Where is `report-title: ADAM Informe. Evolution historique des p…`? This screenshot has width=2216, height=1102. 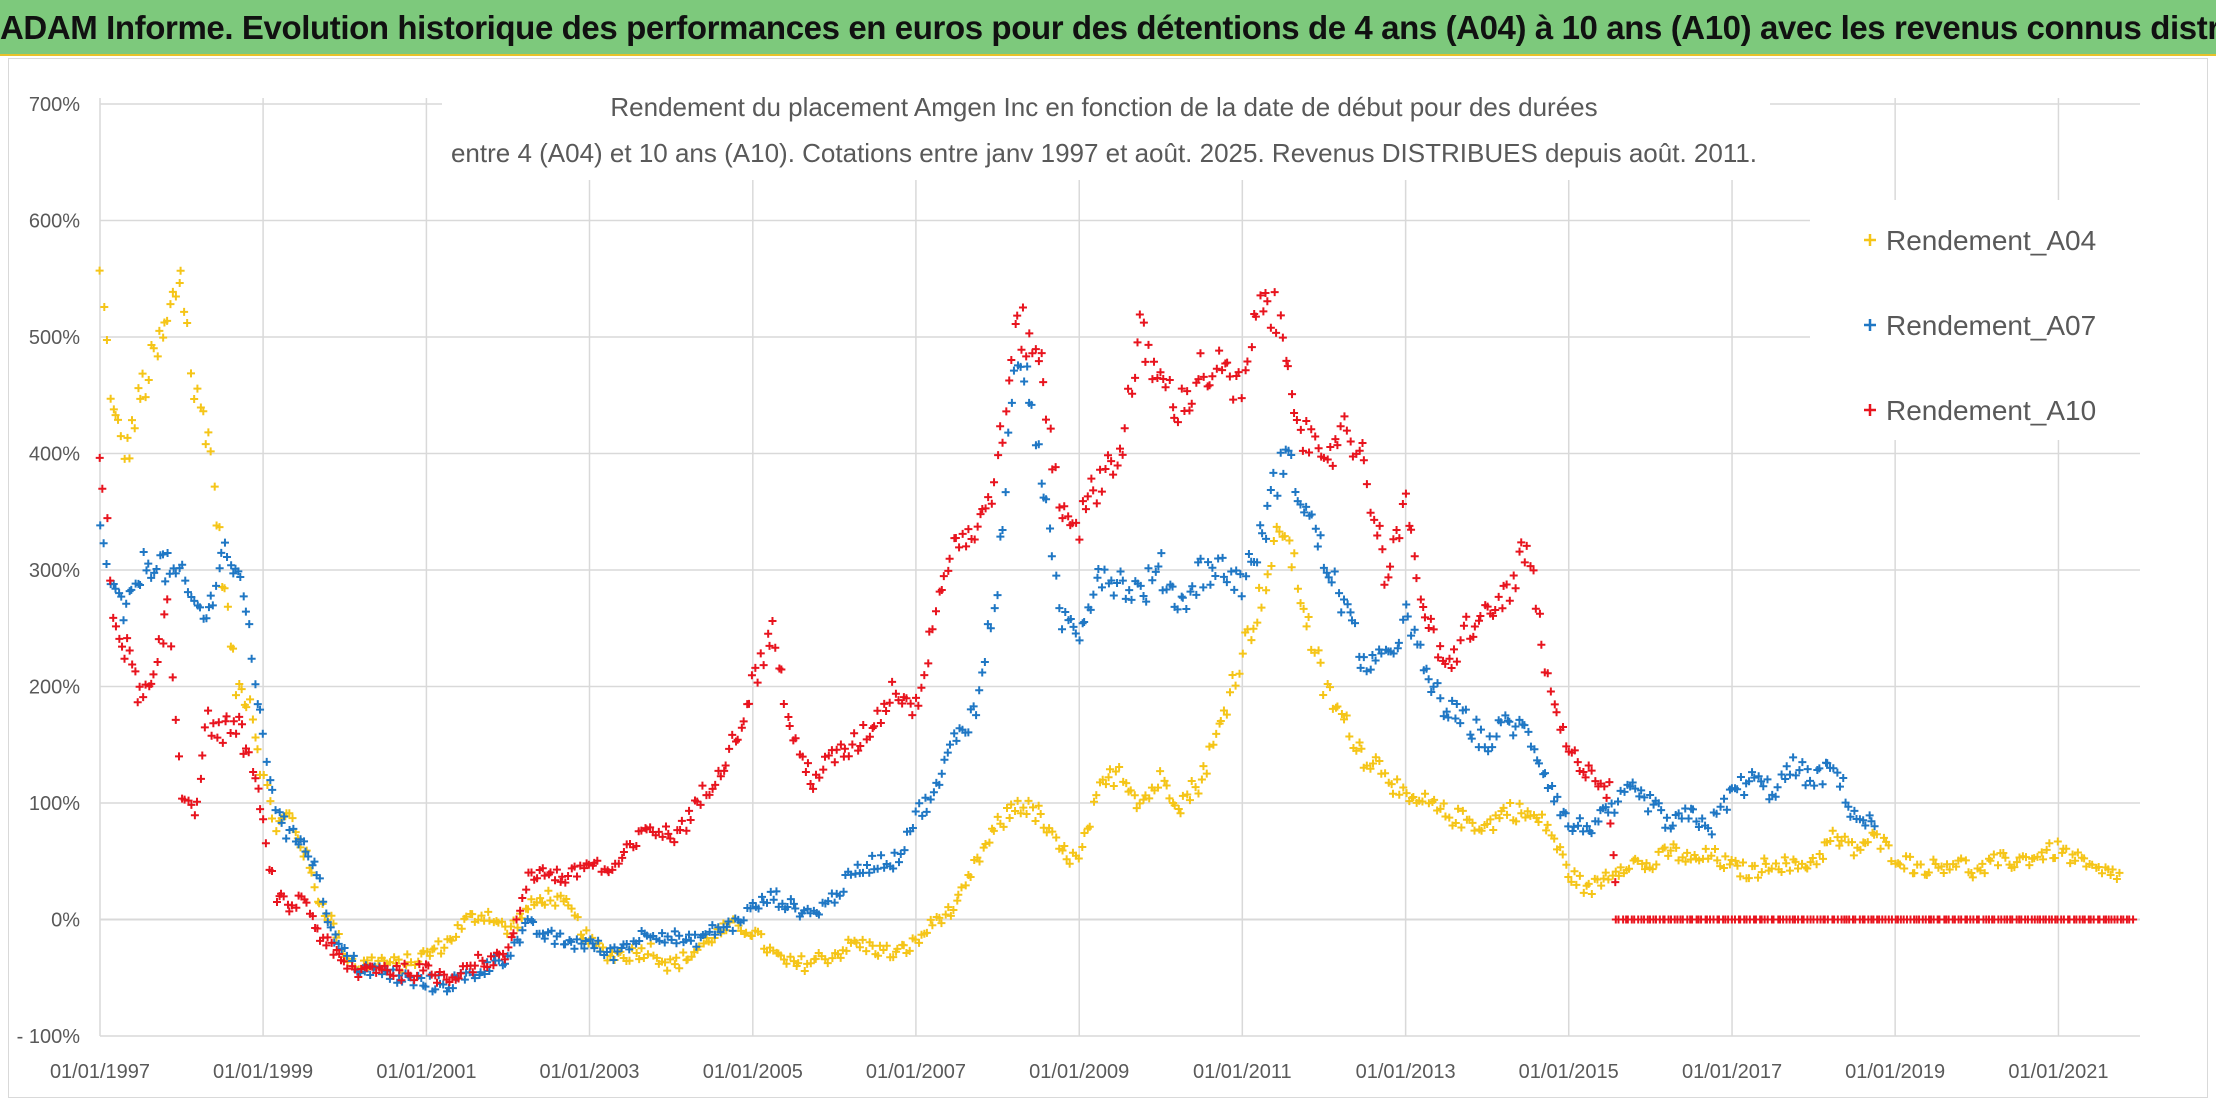 report-title: ADAM Informe. Evolution historique des p… is located at coordinates (1108, 27).